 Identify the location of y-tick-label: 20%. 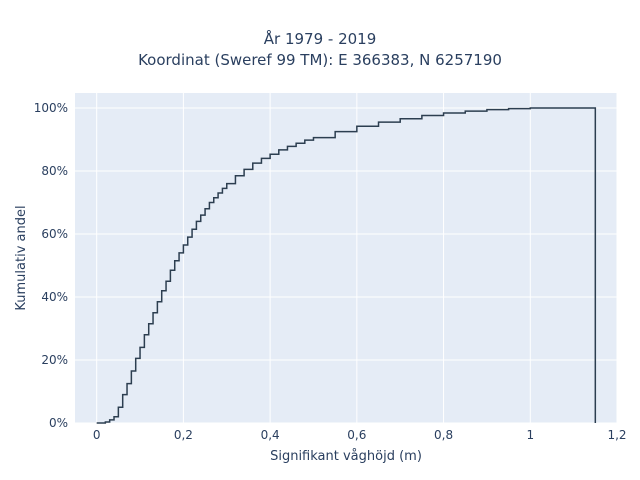
(54, 360).